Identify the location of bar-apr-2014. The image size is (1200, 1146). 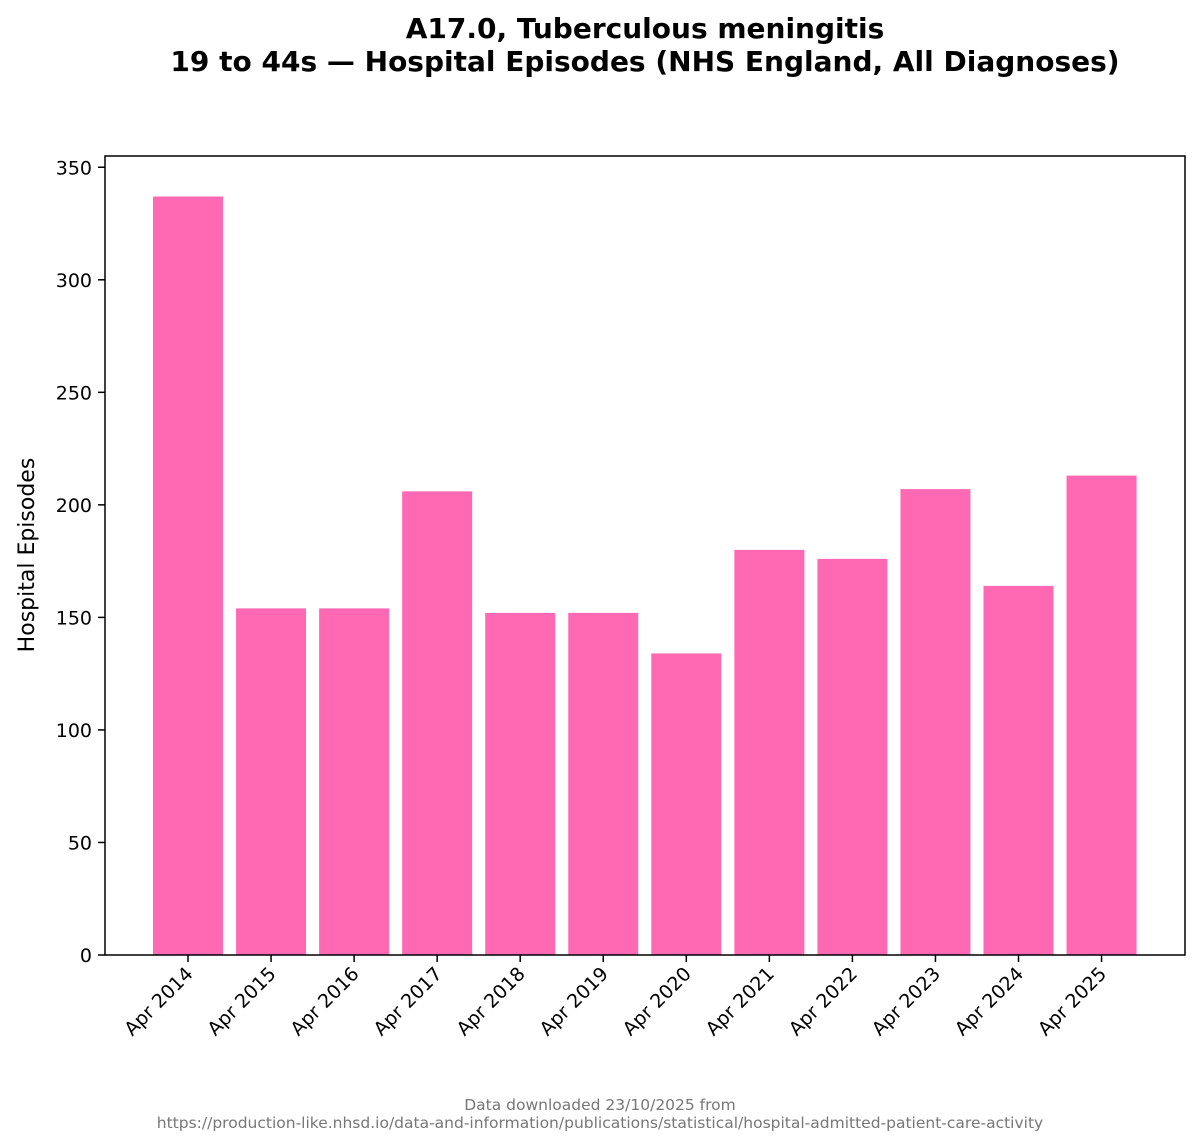
(188, 575).